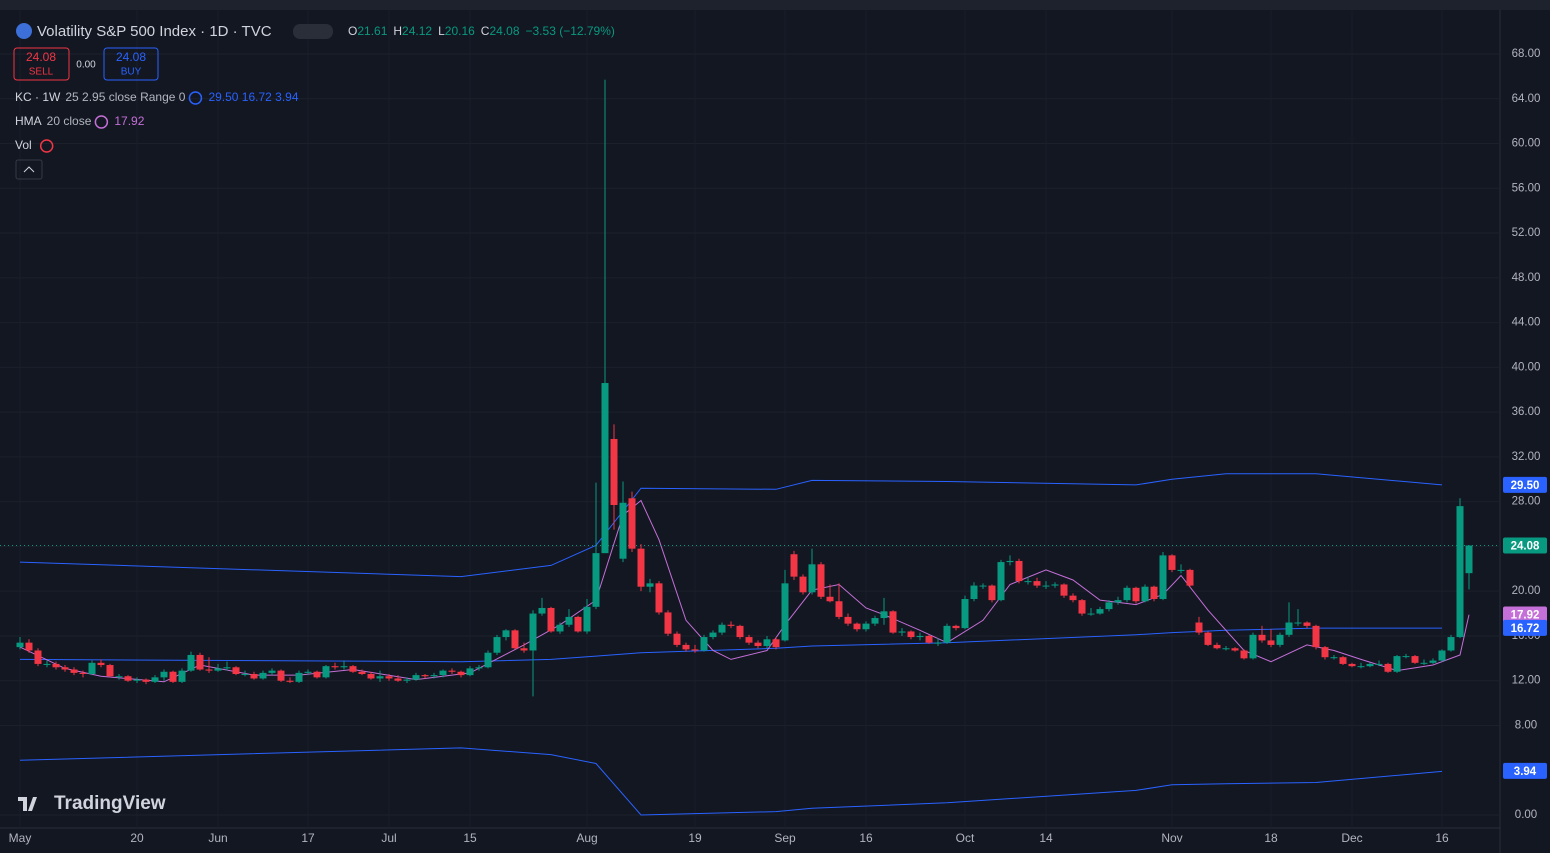 Image resolution: width=1550 pixels, height=853 pixels. I want to click on x-tick-label: Sep, so click(785, 838).